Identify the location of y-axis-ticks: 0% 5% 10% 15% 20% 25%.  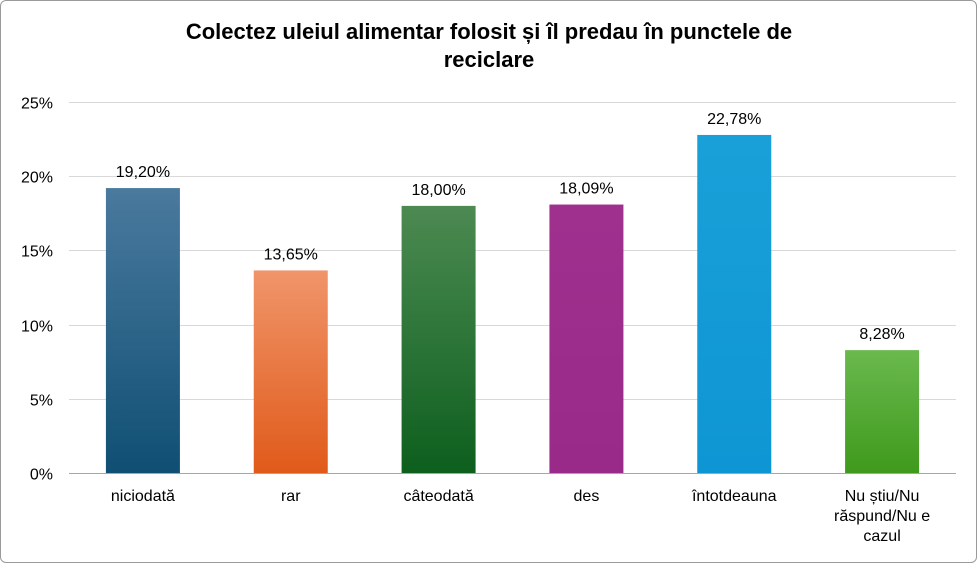
(37, 290).